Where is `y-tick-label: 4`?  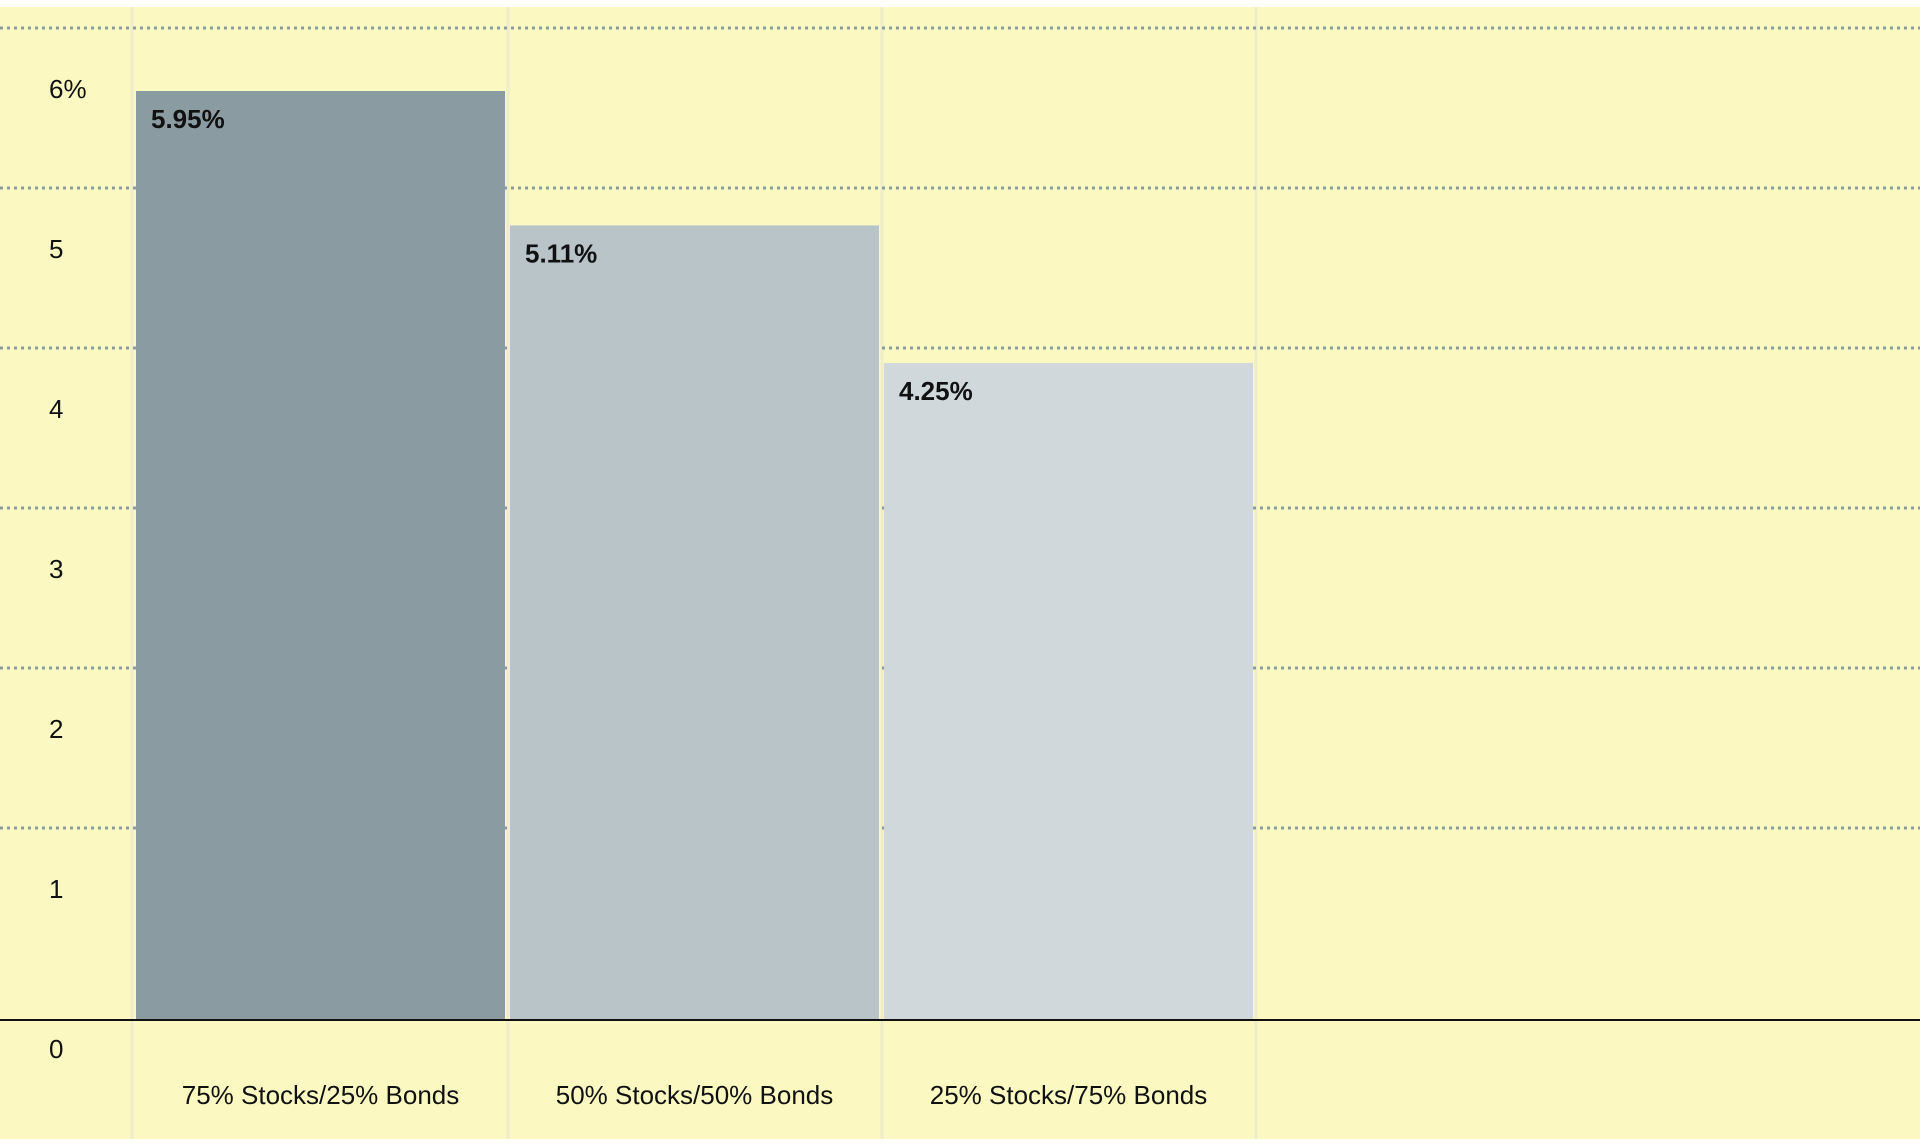
y-tick-label: 4 is located at coordinates (56, 409).